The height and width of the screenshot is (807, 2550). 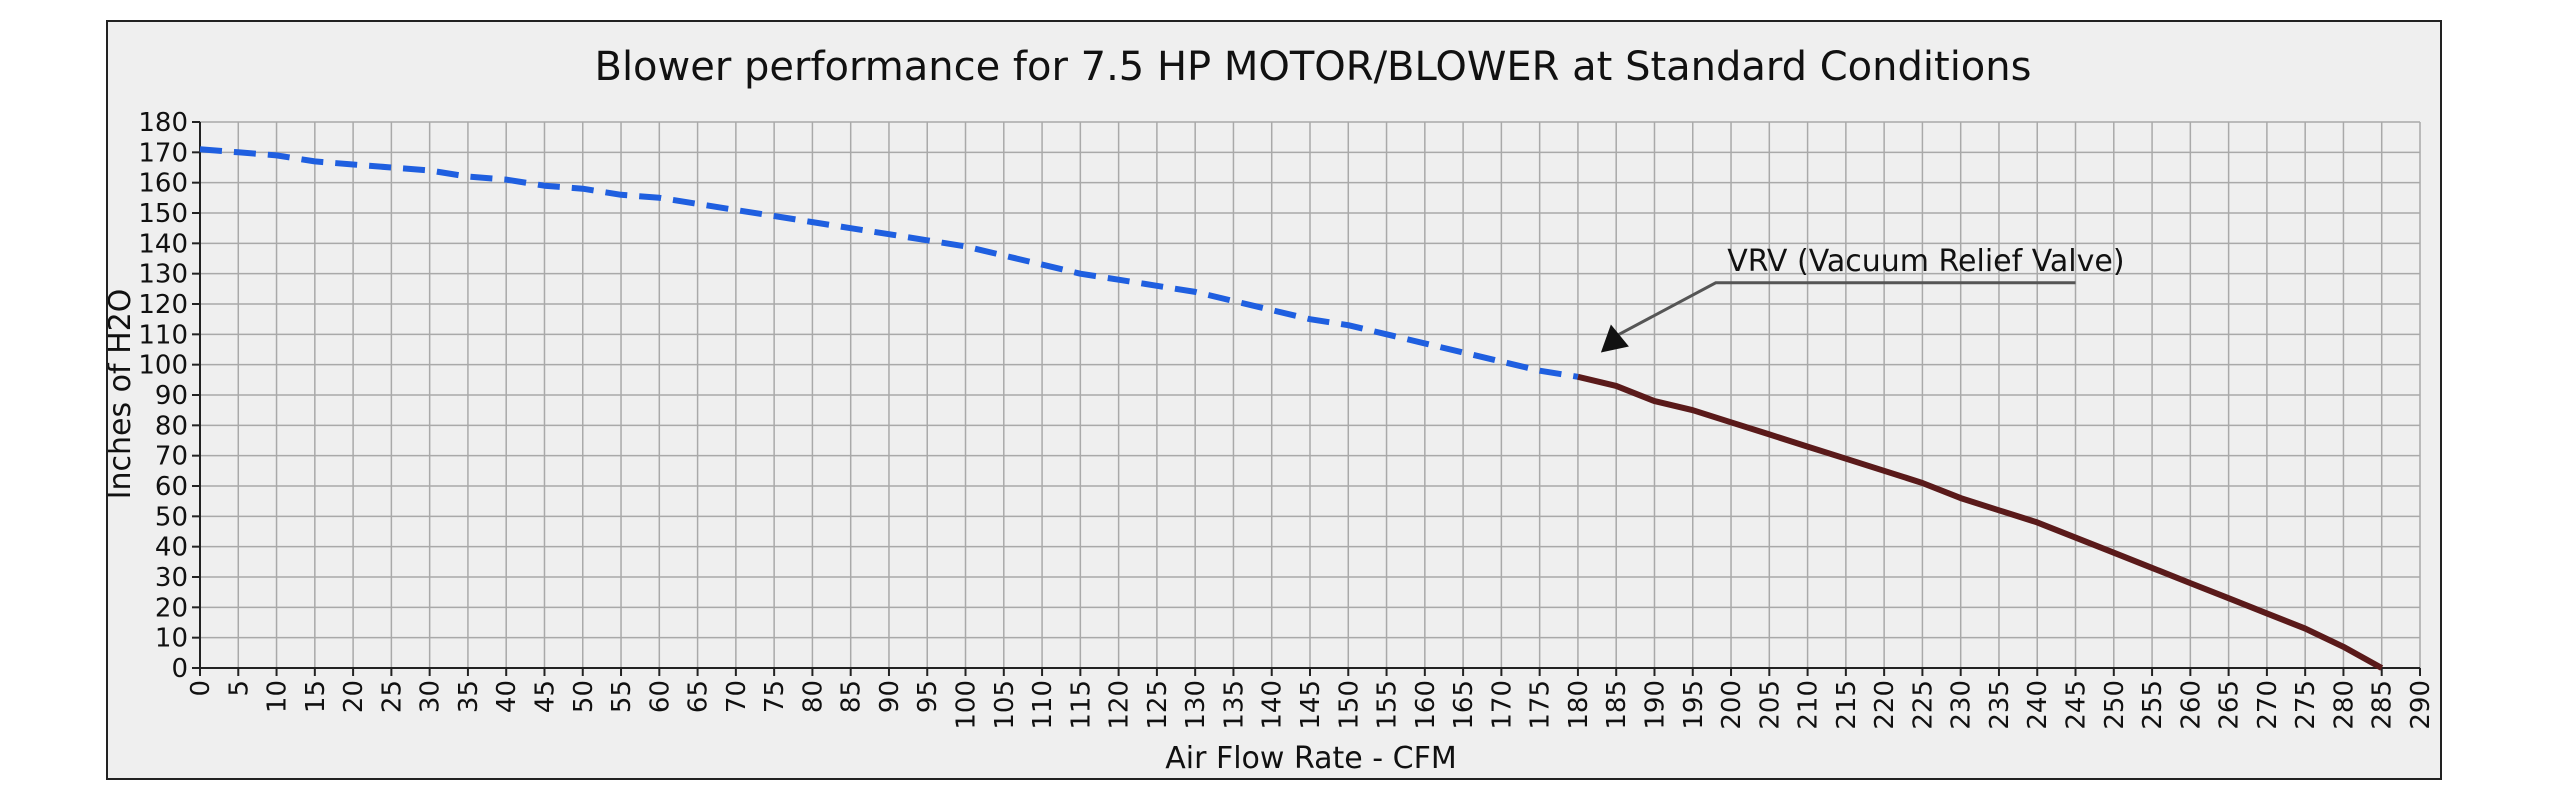 What do you see at coordinates (239, 688) in the screenshot?
I see `x-tick-label: 5` at bounding box center [239, 688].